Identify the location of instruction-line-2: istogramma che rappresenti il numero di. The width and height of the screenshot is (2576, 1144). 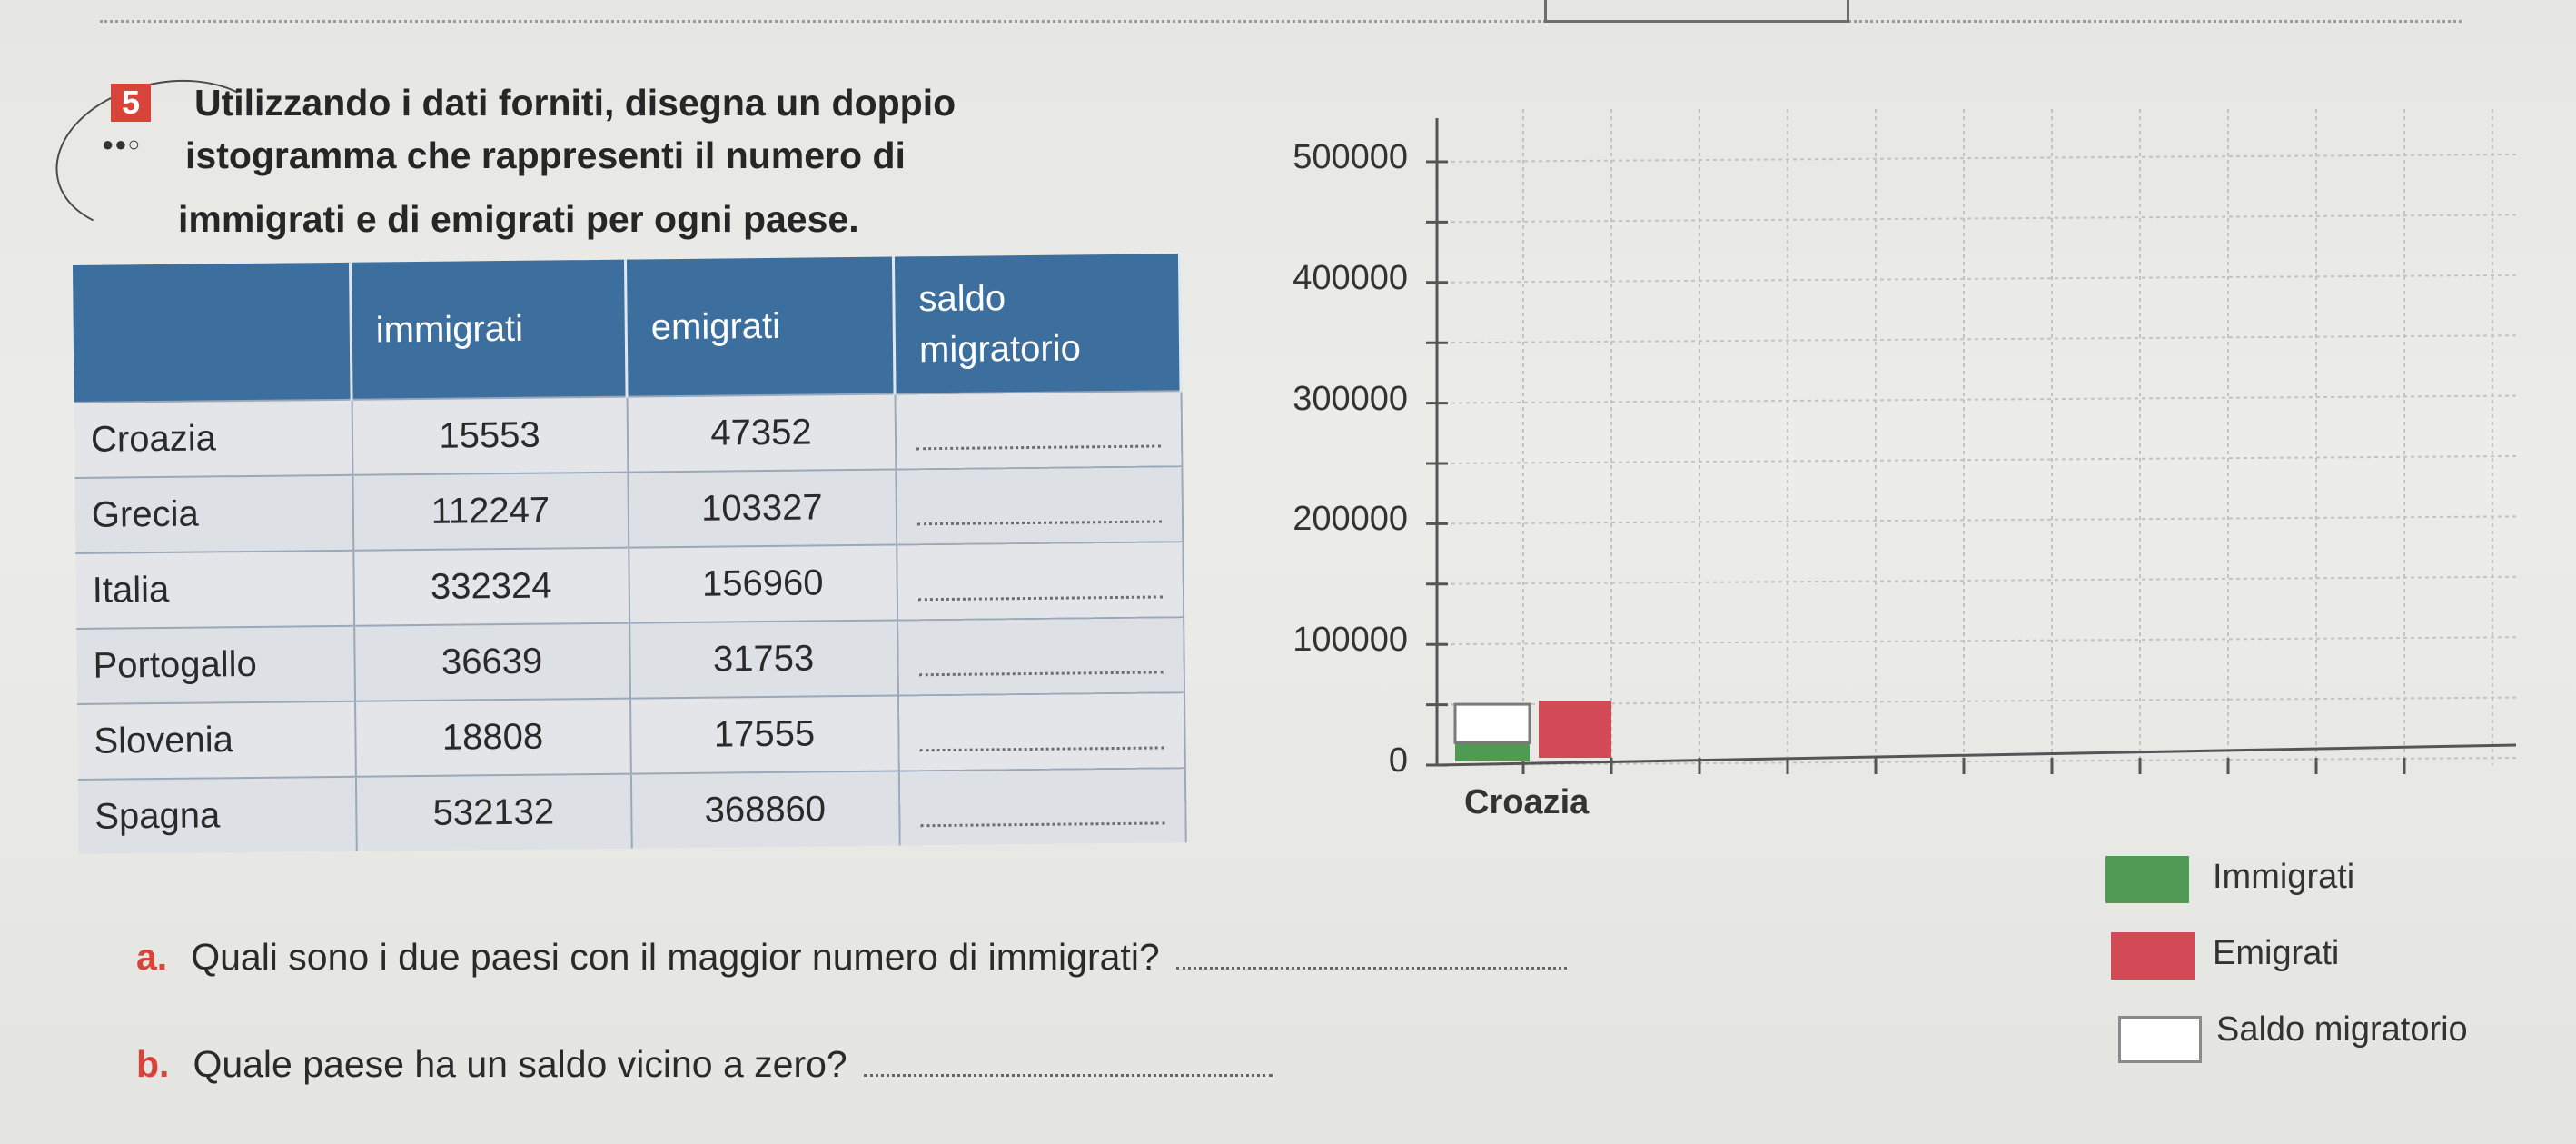
(545, 155).